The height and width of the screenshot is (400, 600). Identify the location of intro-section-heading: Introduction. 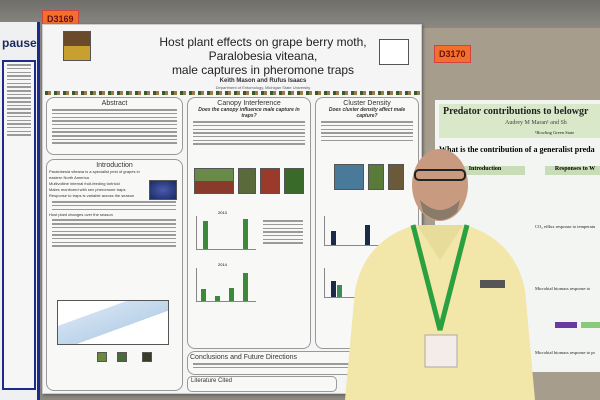
(485, 170).